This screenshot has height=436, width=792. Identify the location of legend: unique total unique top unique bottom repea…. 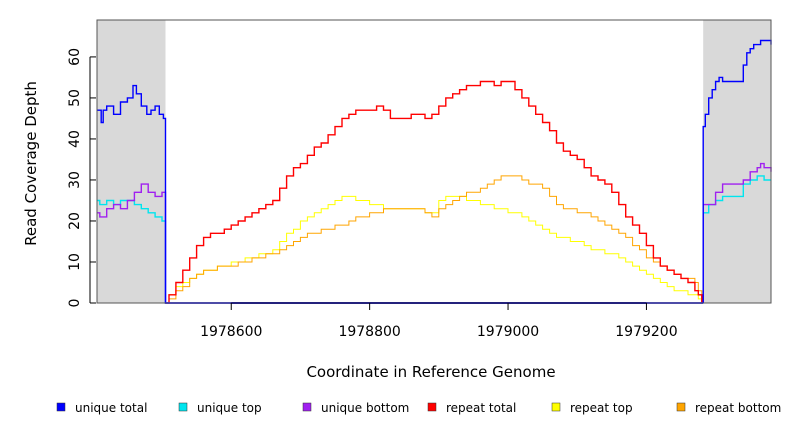
(418, 408).